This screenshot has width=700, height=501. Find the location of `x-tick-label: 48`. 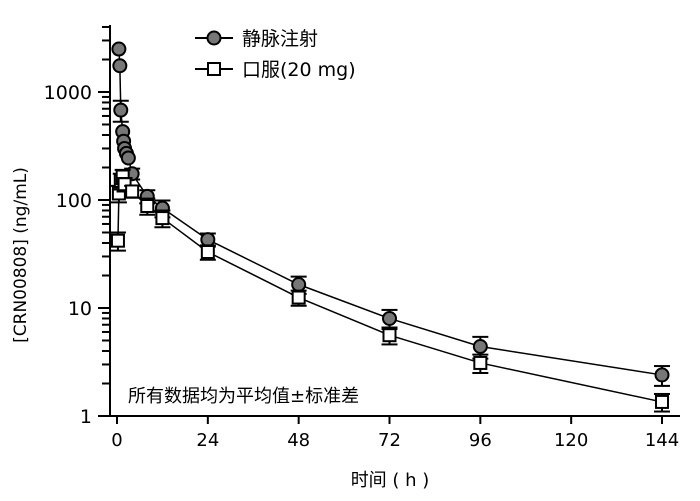

x-tick-label: 48 is located at coordinates (298, 440).